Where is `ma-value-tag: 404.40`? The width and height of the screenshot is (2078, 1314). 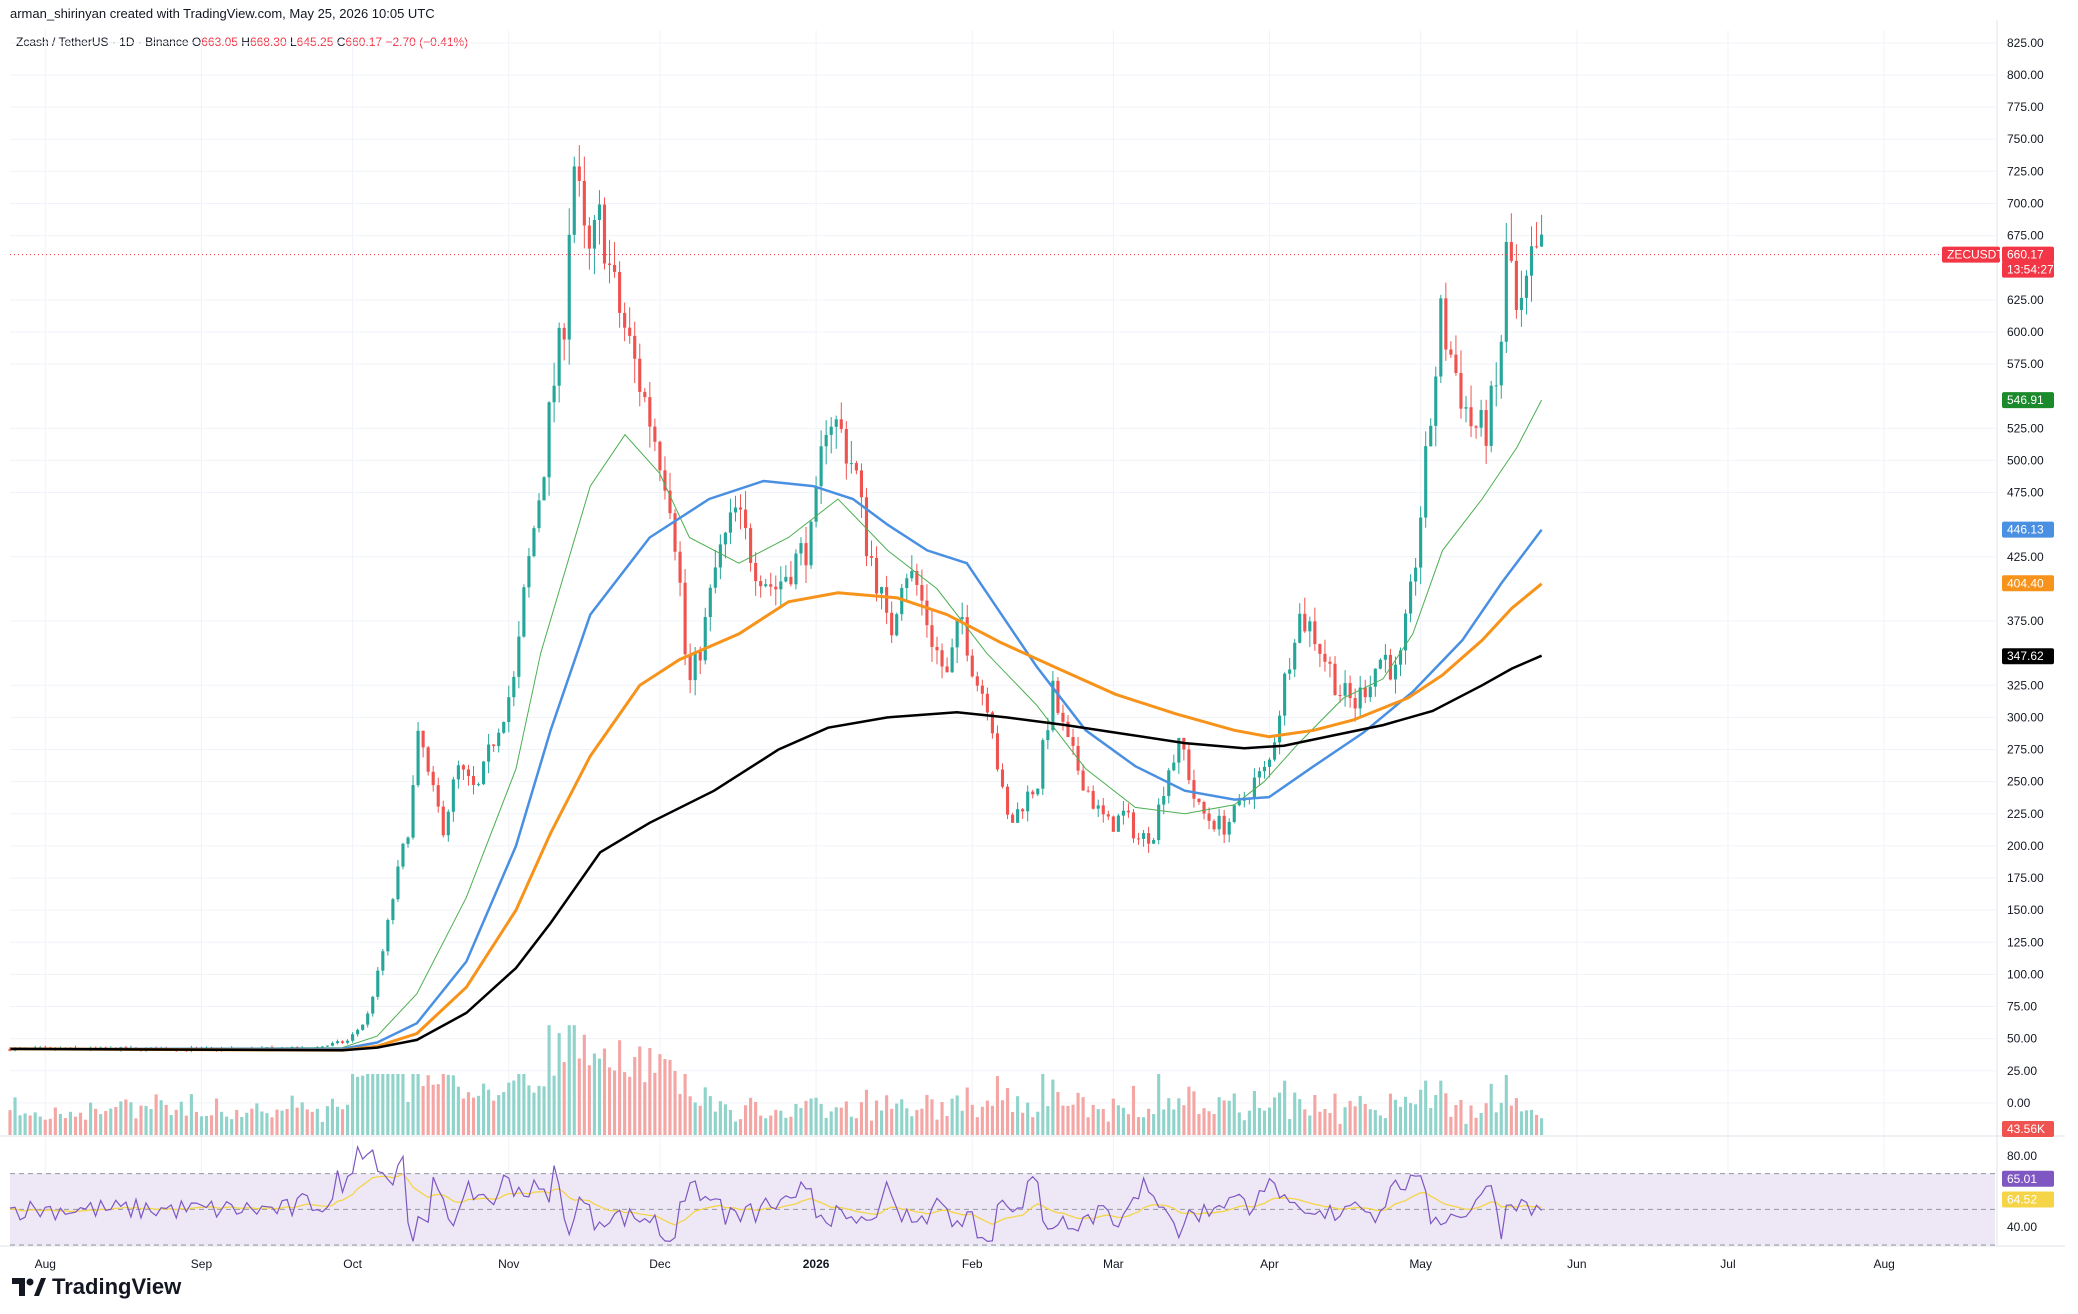 ma-value-tag: 404.40 is located at coordinates (2025, 583).